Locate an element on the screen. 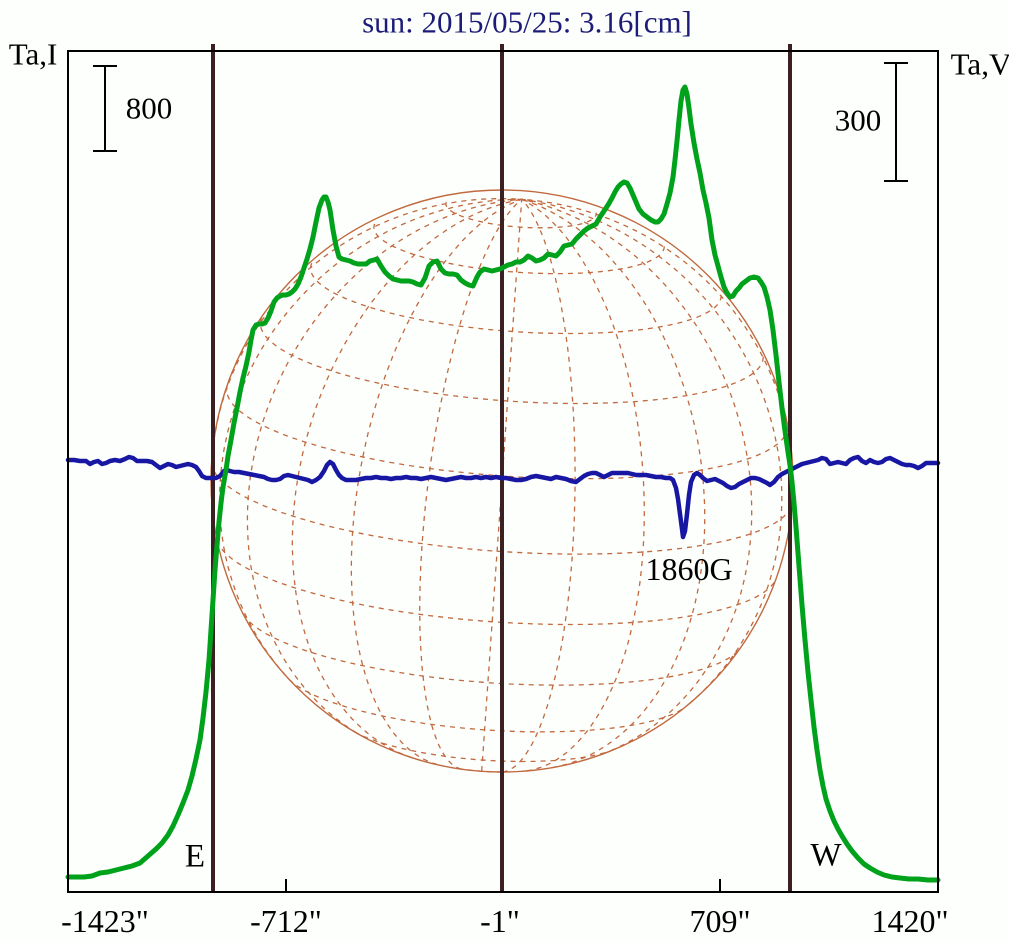 The width and height of the screenshot is (1009, 941). west-limb-label: W is located at coordinates (826, 855).